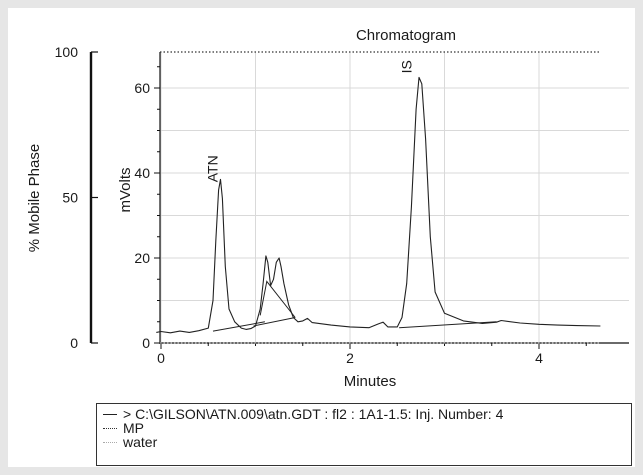 The width and height of the screenshot is (643, 475). What do you see at coordinates (133, 428) in the screenshot?
I see `legend-label: MP` at bounding box center [133, 428].